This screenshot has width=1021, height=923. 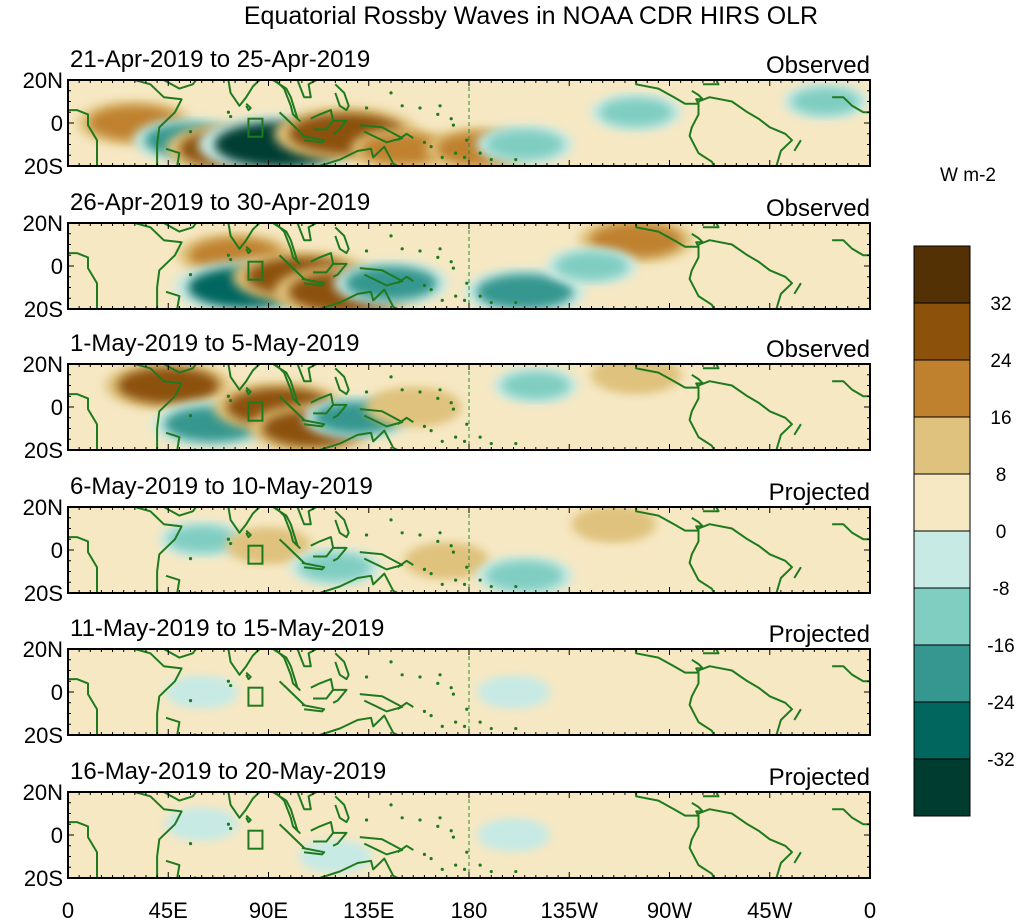 I want to click on panel-date-range: 6-May-2019 to 10-May-2019, so click(x=221, y=486).